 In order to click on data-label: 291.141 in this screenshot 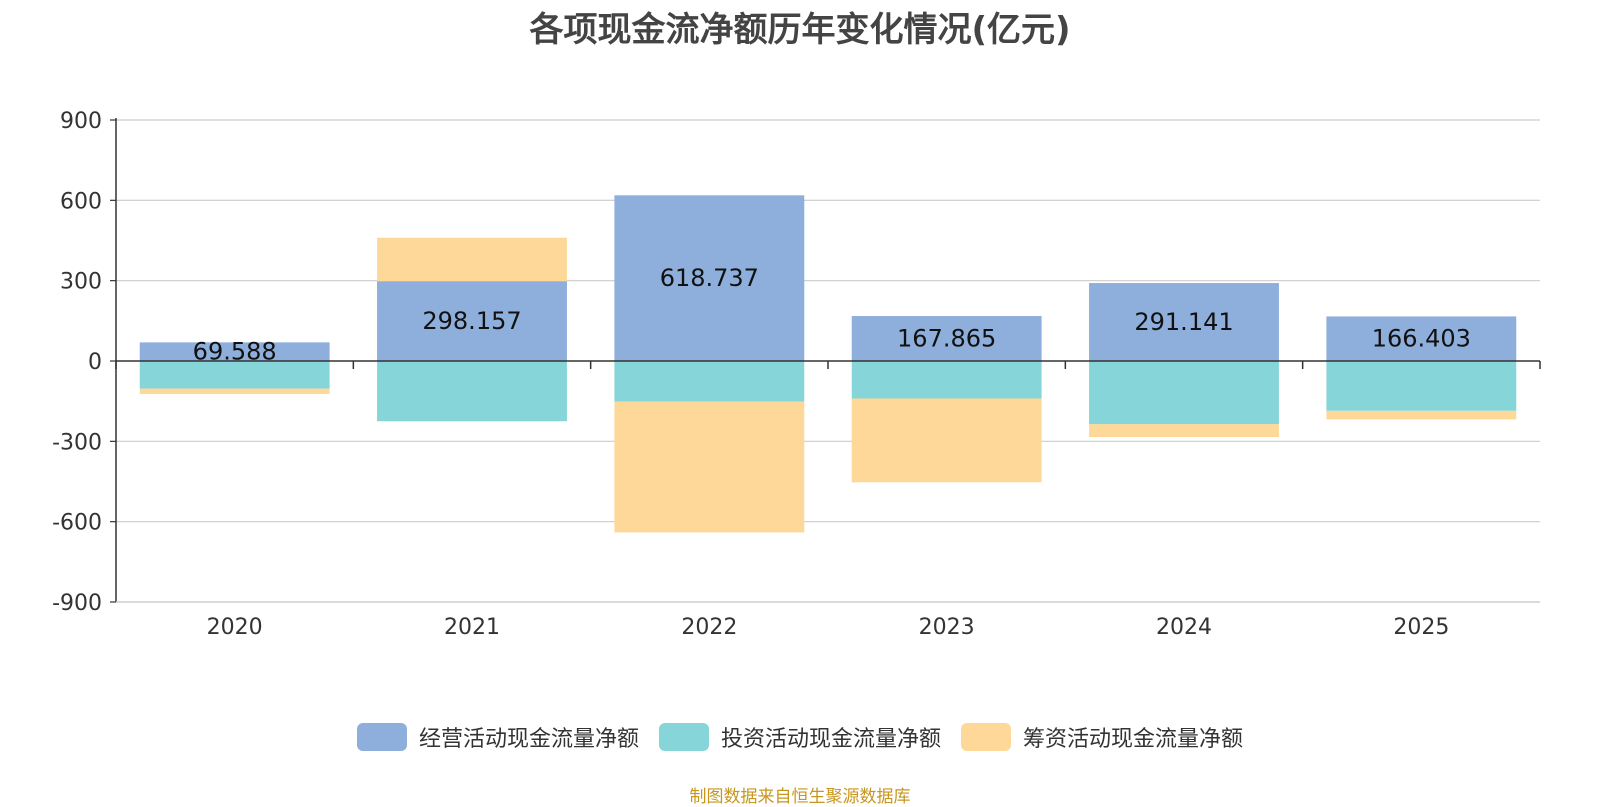, I will do `click(1183, 322)`.